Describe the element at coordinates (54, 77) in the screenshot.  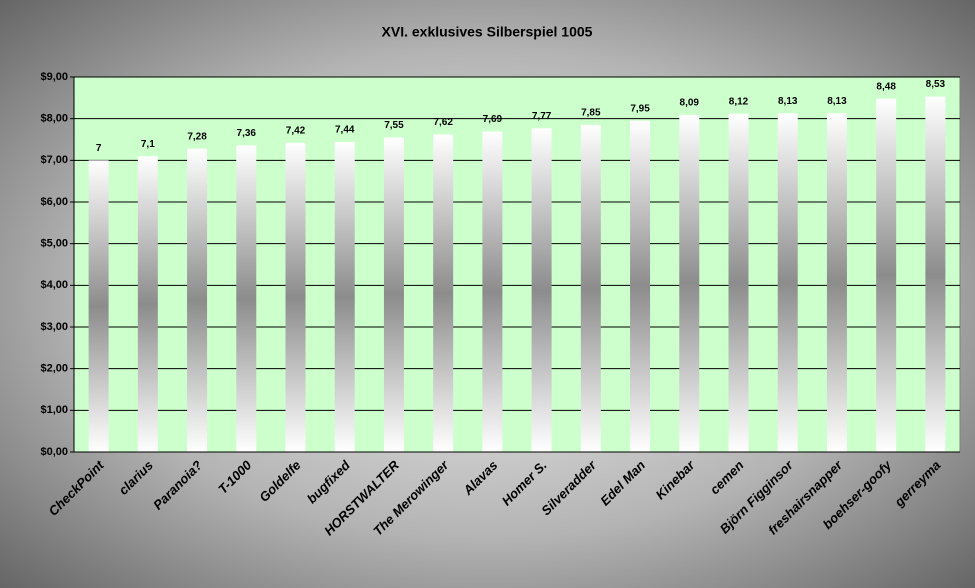
I see `y-tick-label: $9,00` at that location.